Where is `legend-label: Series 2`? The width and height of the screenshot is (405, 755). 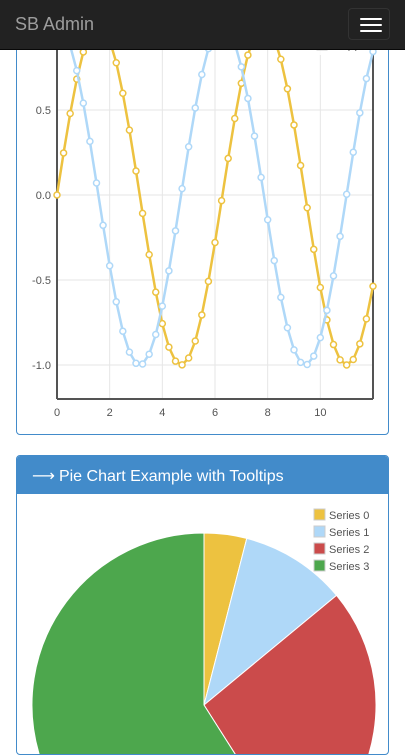 legend-label: Series 2 is located at coordinates (349, 550).